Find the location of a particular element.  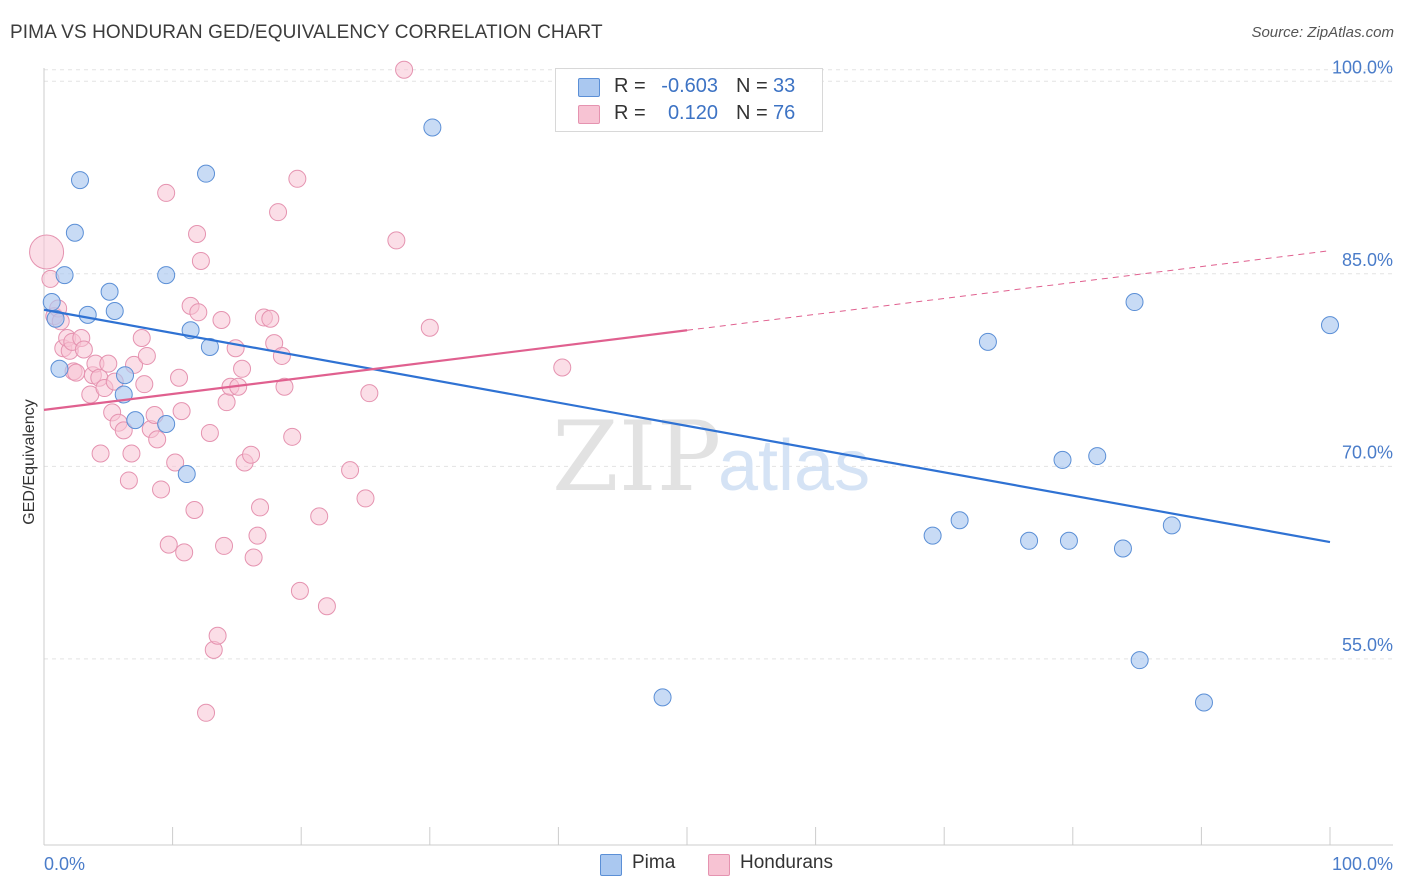

hondurans-swatch is located at coordinates (589, 114).